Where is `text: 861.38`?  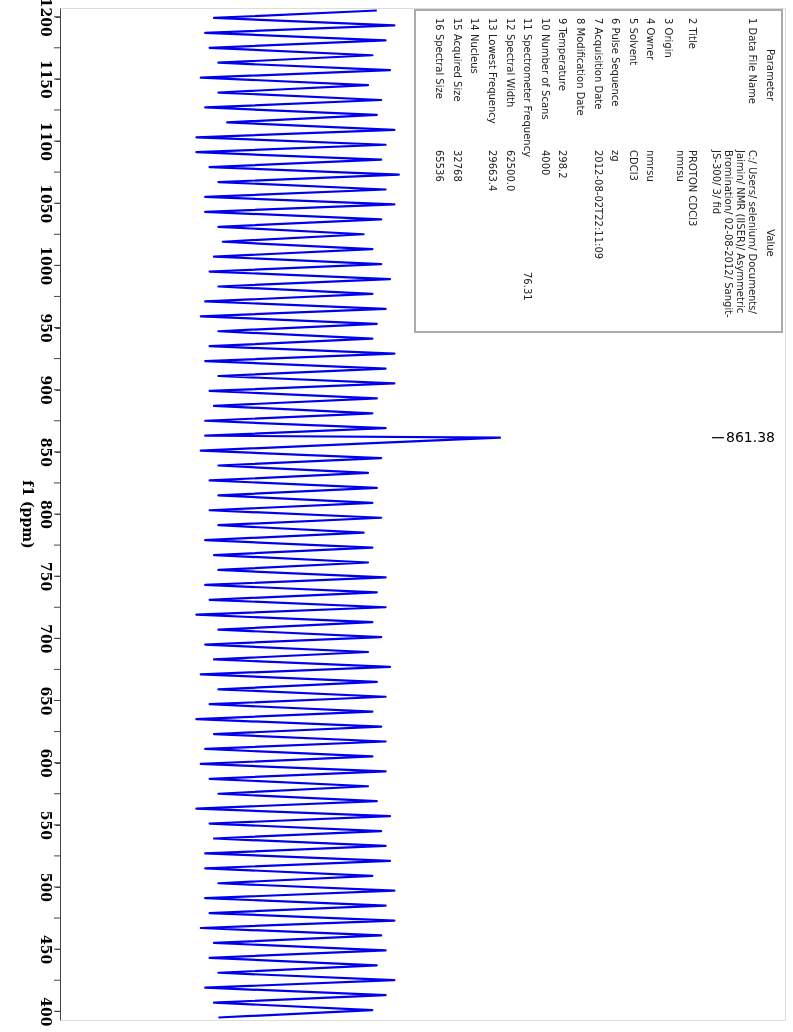
text: 861.38 is located at coordinates (750, 436).